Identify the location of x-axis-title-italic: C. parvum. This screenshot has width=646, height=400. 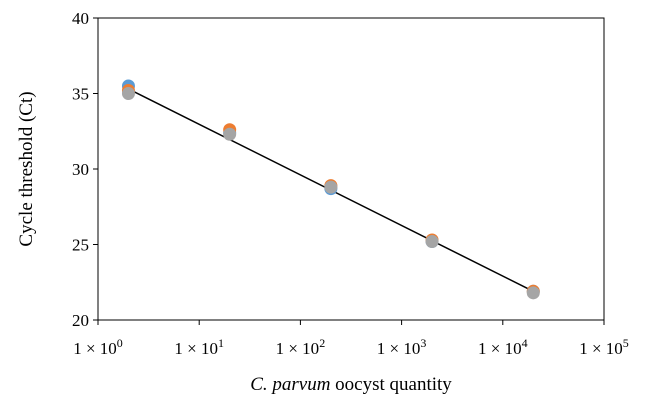
(290, 384).